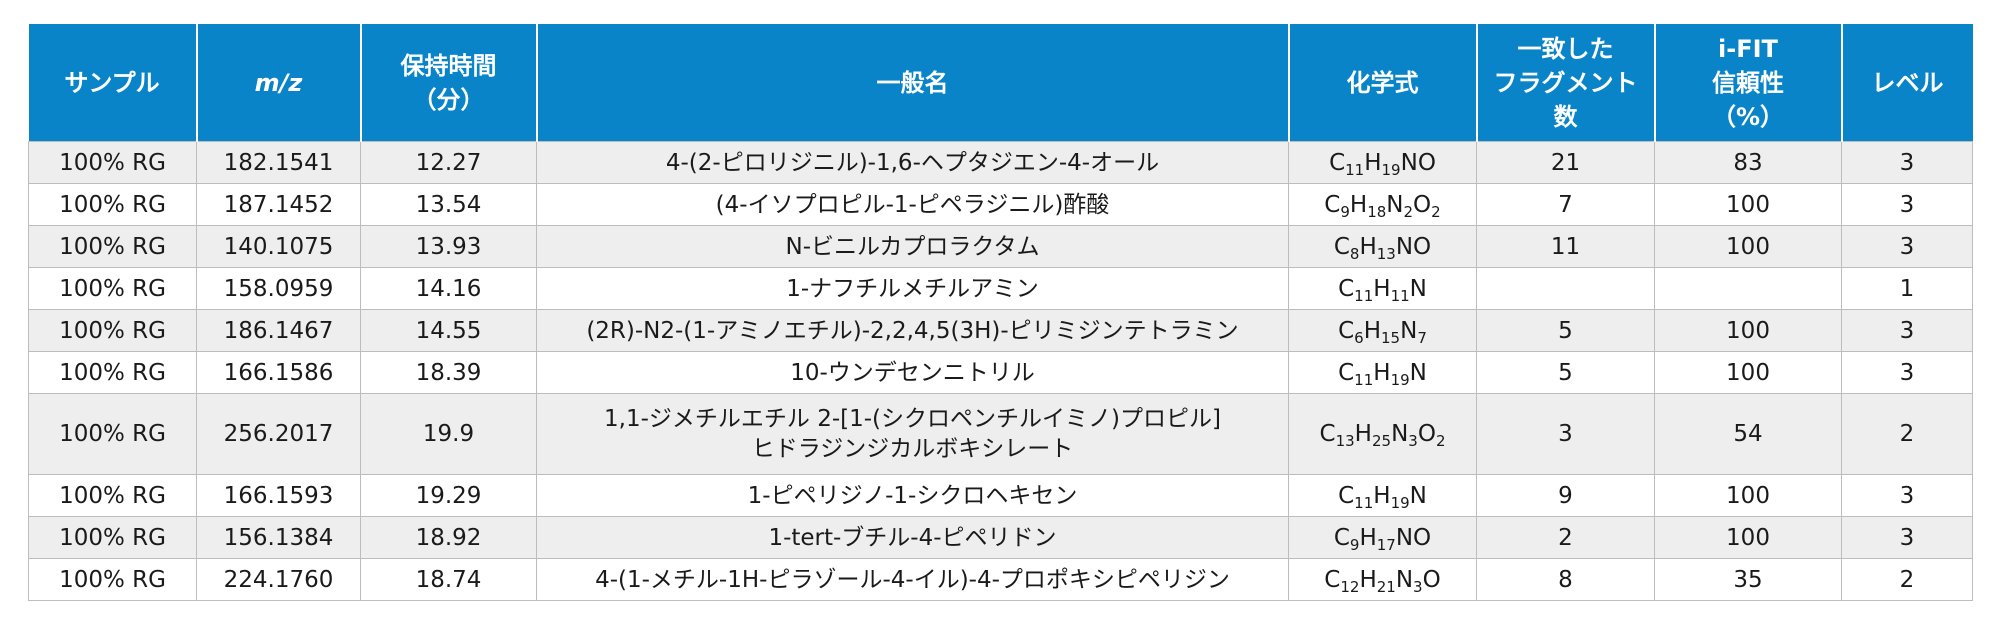 The width and height of the screenshot is (2000, 641). Describe the element at coordinates (1748, 330) in the screenshot. I see `cell-ifit: 100` at that location.